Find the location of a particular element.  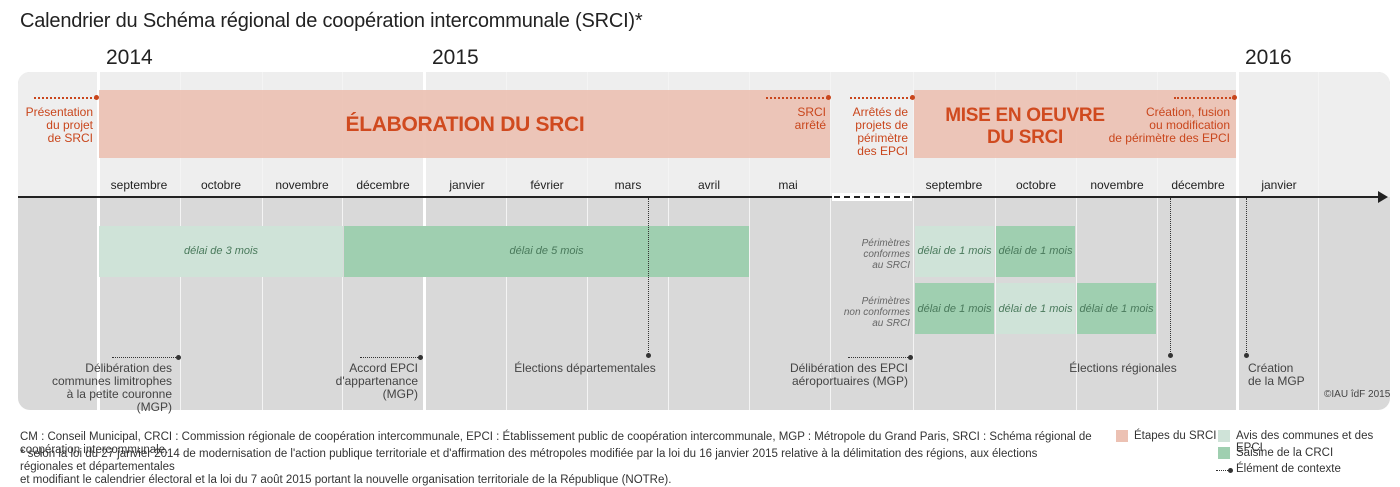

year-label-2014: 2014 is located at coordinates (129, 57).